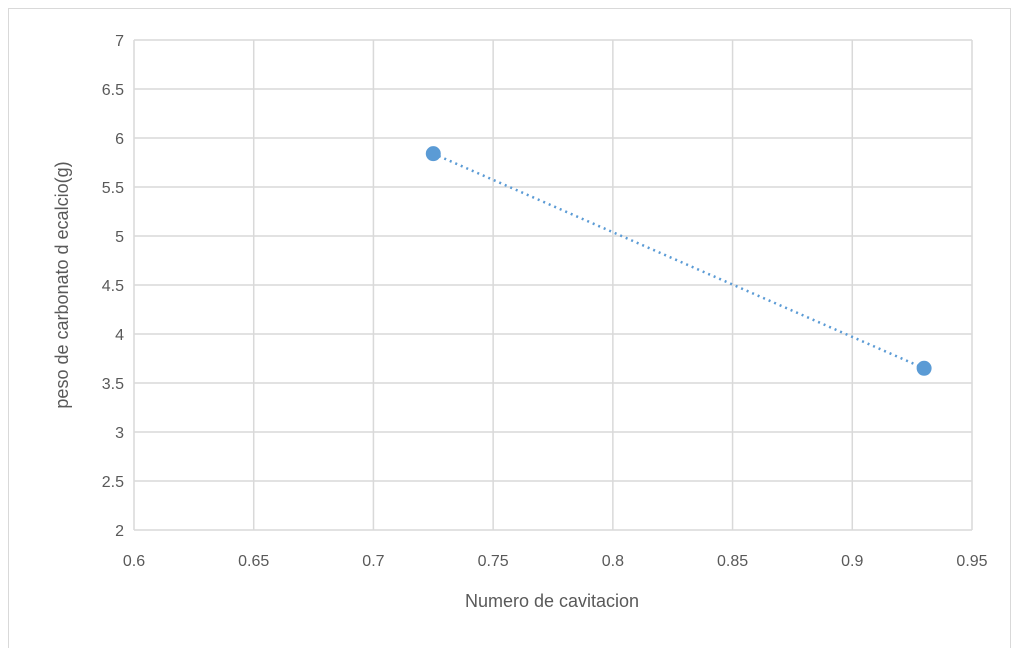 Image resolution: width=1014 pixels, height=648 pixels. I want to click on x-tick-label: 0.9, so click(852, 561).